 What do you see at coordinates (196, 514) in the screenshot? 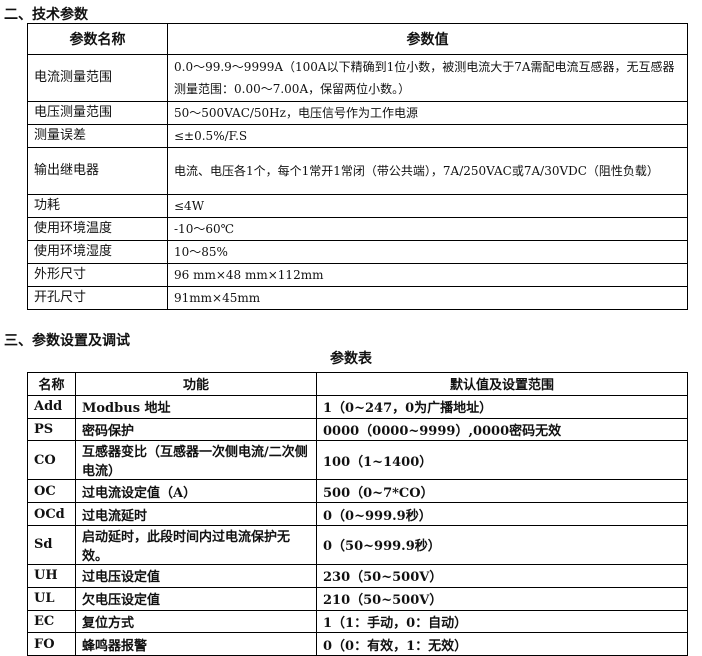
I see `param-function: 过电流延时` at bounding box center [196, 514].